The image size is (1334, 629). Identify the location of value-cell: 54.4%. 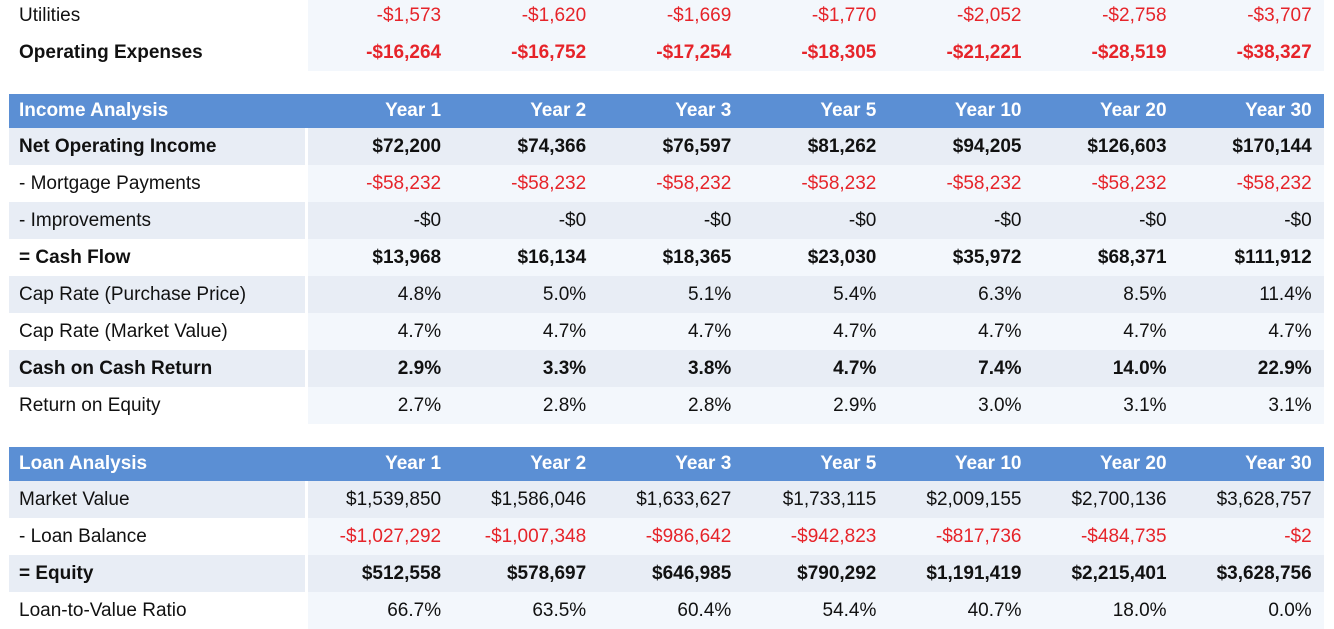
(816, 610).